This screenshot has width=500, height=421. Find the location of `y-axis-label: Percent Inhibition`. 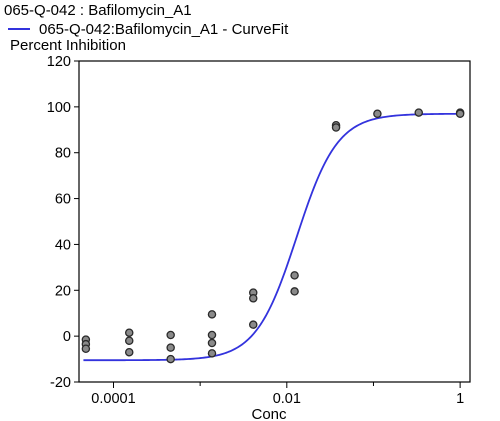

y-axis-label: Percent Inhibition is located at coordinates (68, 45).